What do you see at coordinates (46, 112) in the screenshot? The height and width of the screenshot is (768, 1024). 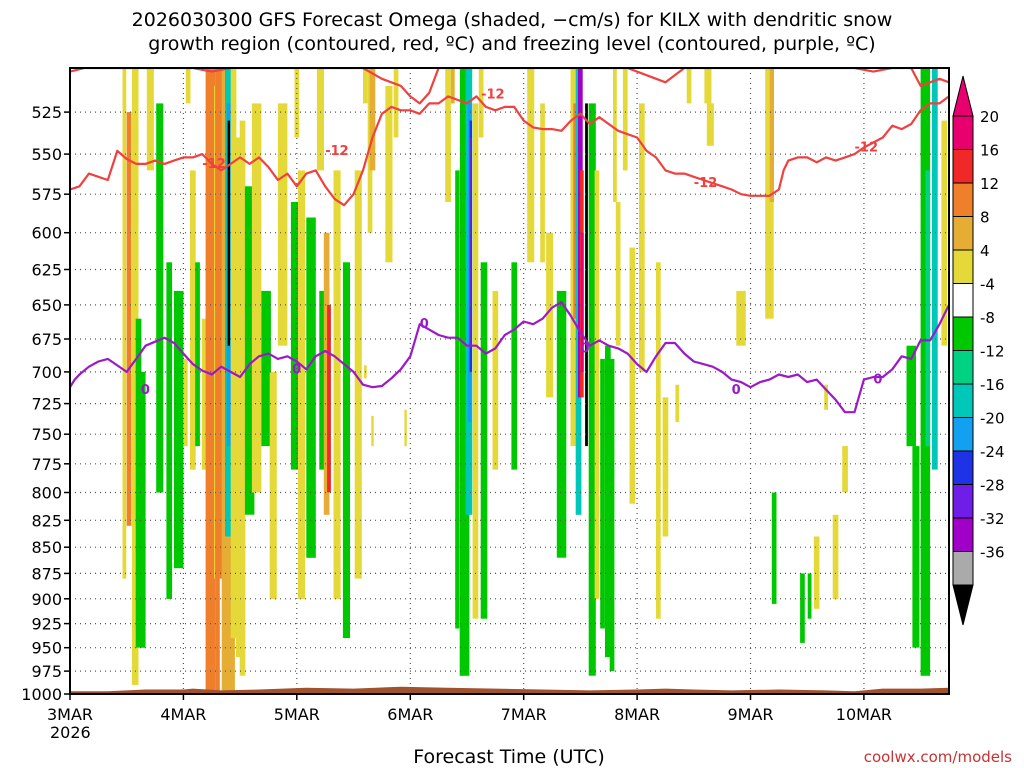 I see `y-axis-tick-label: 525` at bounding box center [46, 112].